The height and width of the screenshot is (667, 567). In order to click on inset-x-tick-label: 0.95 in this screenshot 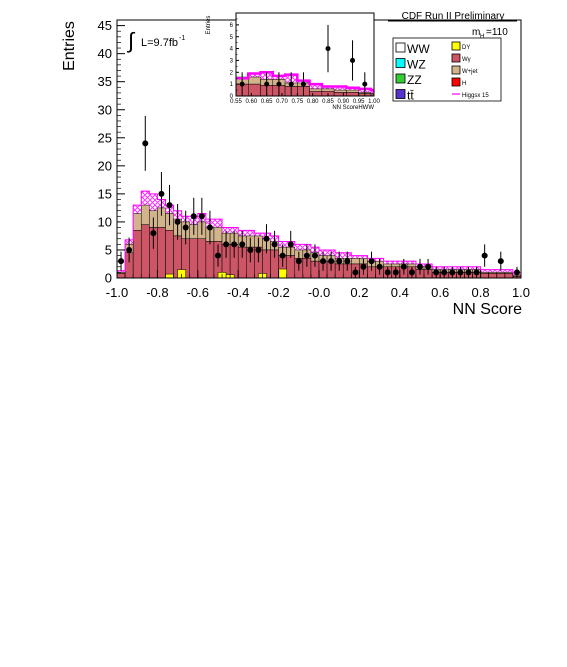, I will do `click(359, 102)`.